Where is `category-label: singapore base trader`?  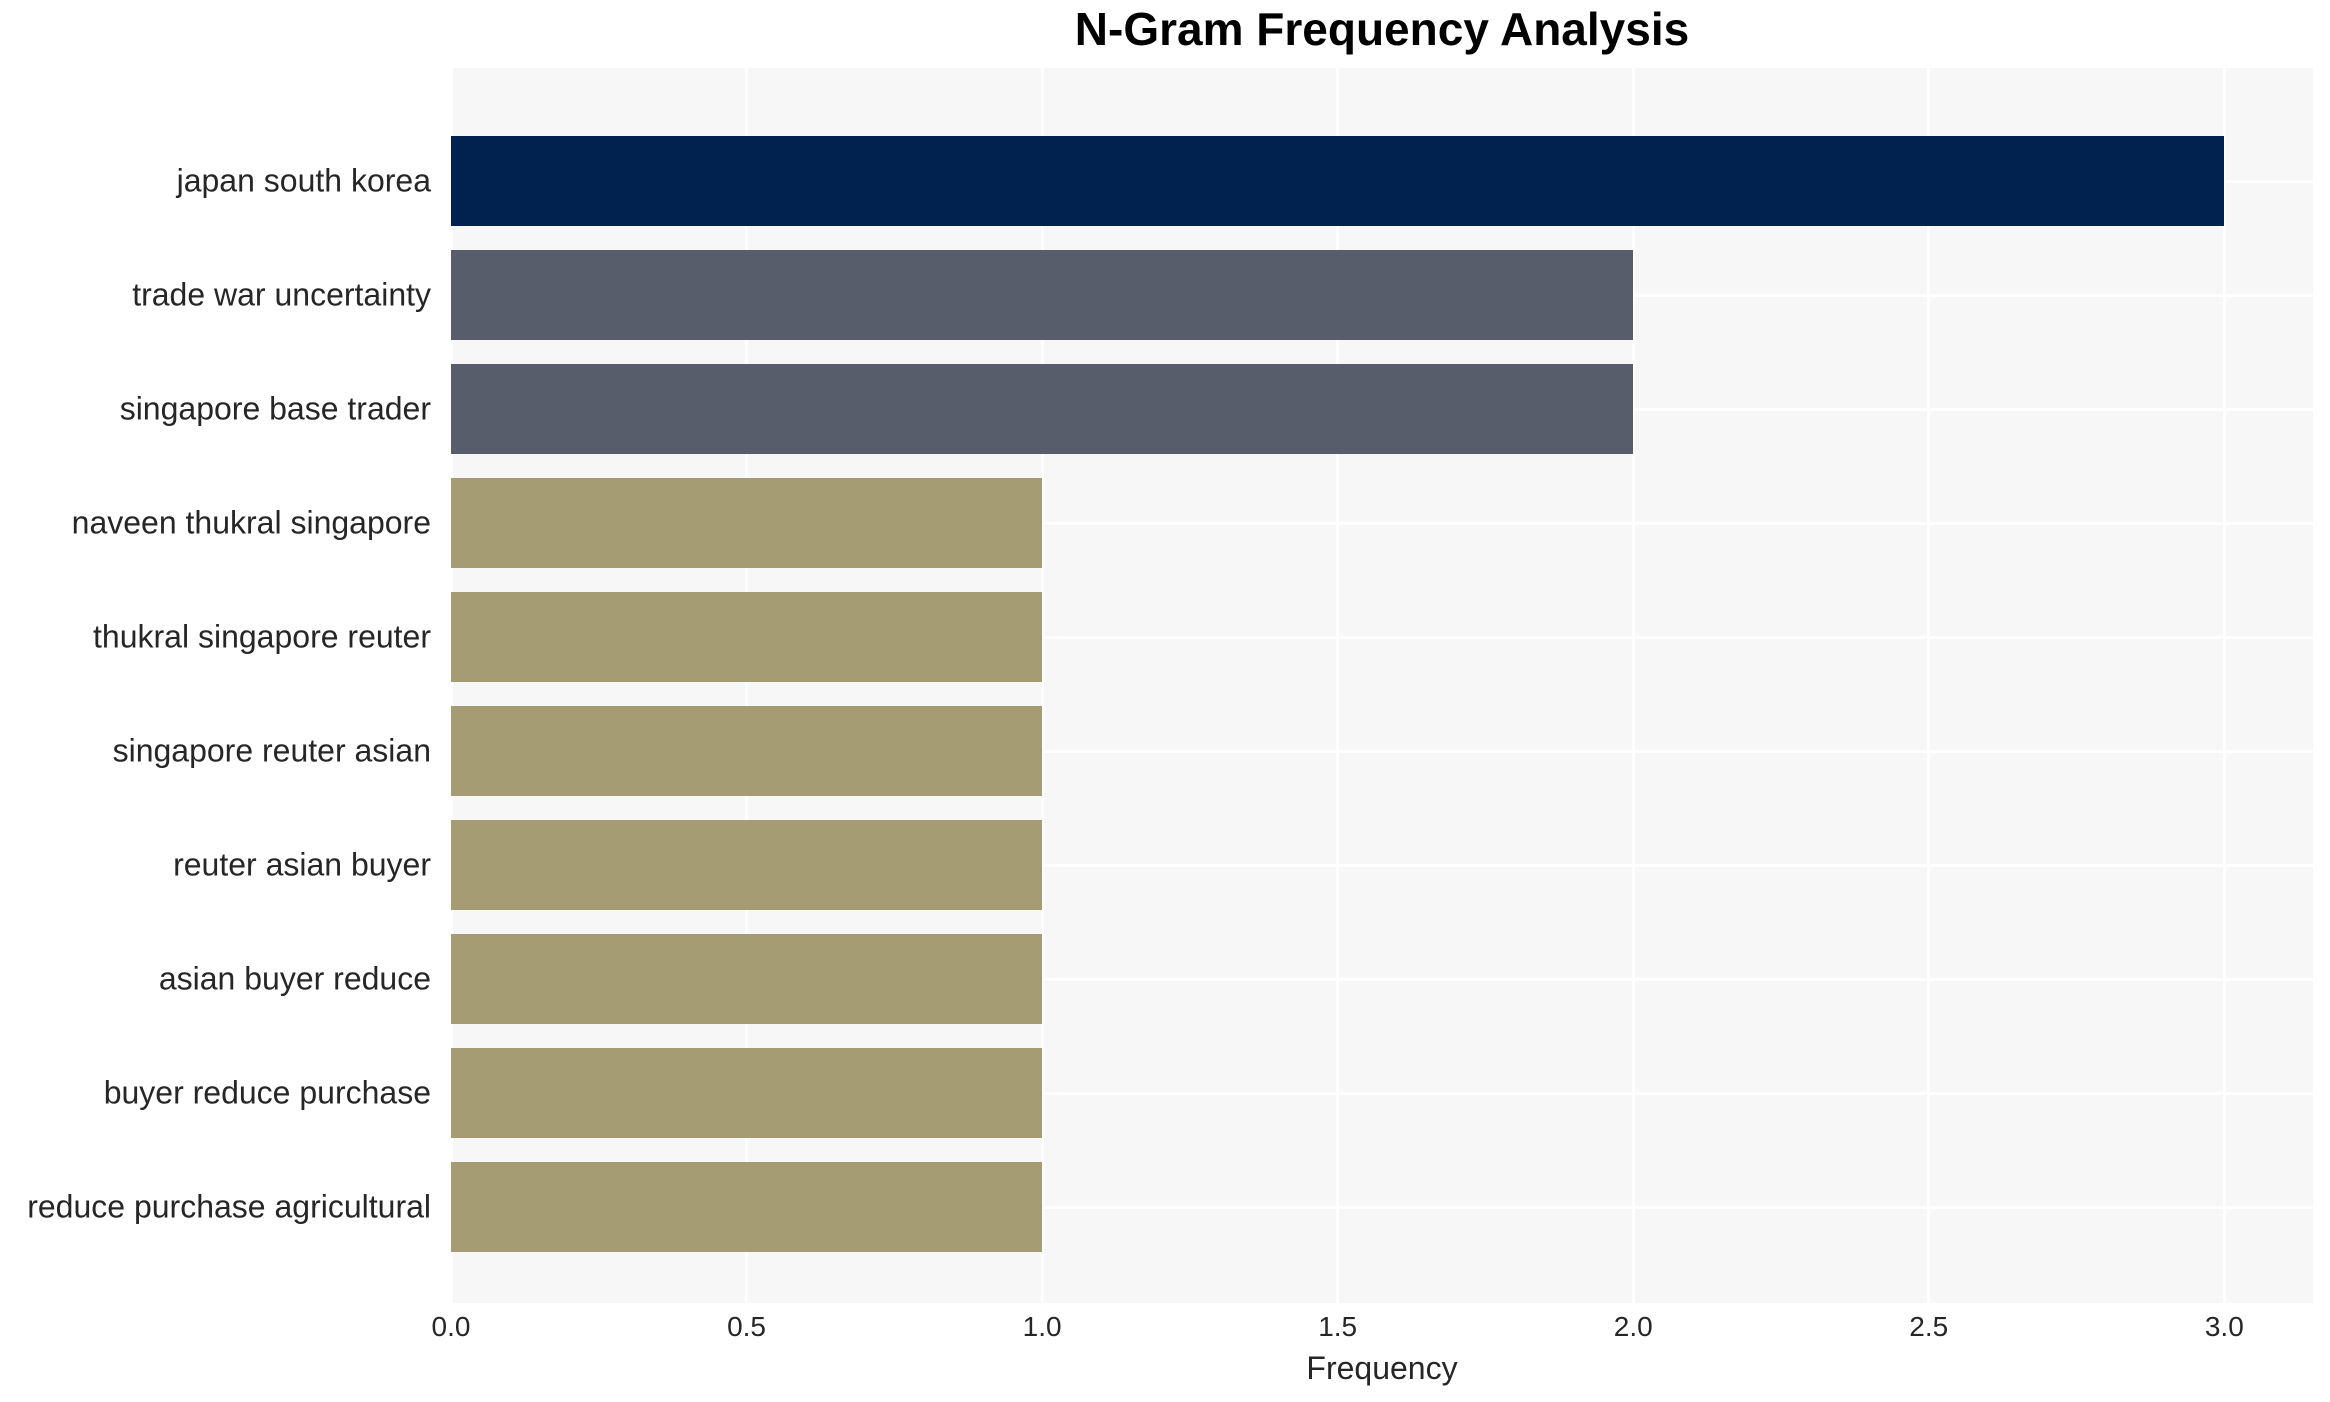 category-label: singapore base trader is located at coordinates (275, 408).